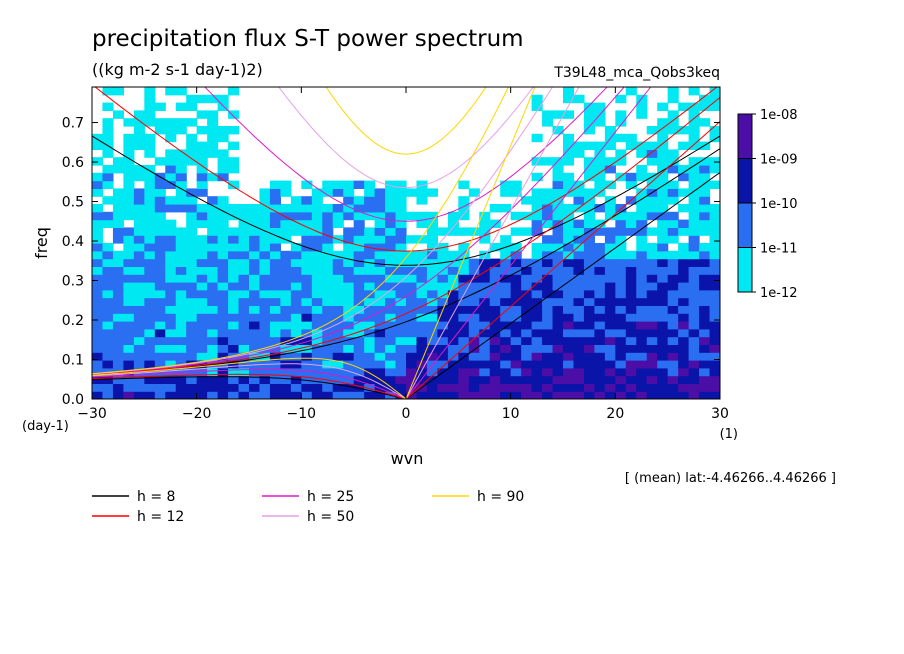 The height and width of the screenshot is (654, 904). I want to click on chart-subtitle: ((kg m-2 s-1 day-1)2), so click(177, 69).